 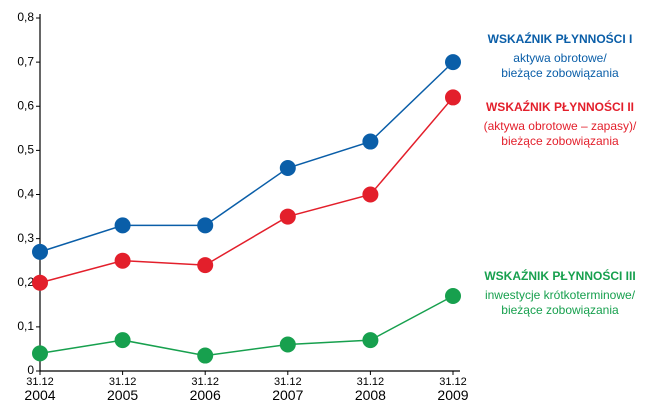 I want to click on y-tick-label: 0,7, so click(x=25, y=61).